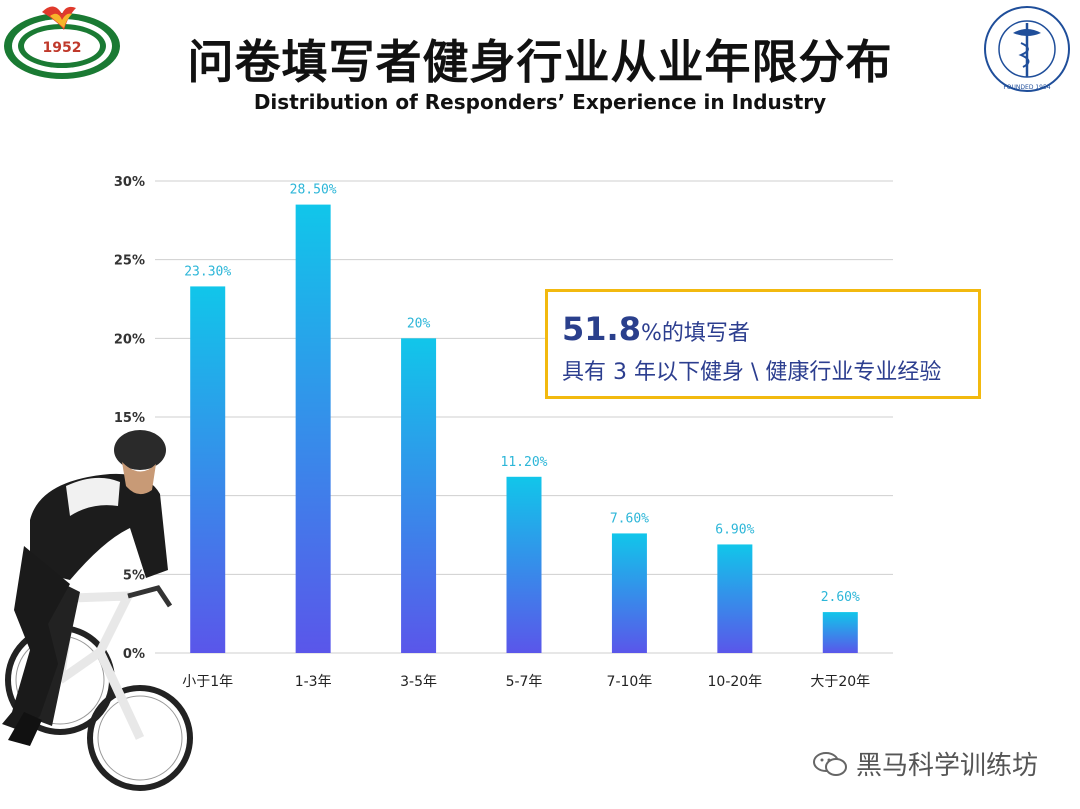 The image size is (1080, 809). Describe the element at coordinates (524, 682) in the screenshot. I see `x-tick-label: 5-7年` at that location.